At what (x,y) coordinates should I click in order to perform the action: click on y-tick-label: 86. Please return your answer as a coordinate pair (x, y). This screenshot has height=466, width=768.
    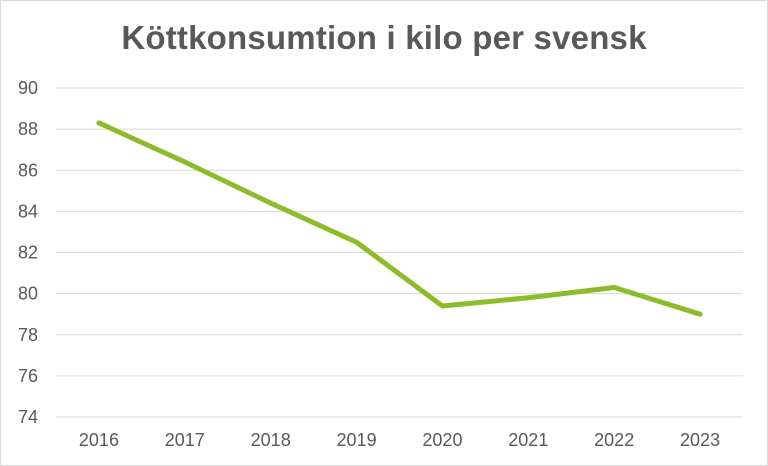
    Looking at the image, I should click on (28, 170).